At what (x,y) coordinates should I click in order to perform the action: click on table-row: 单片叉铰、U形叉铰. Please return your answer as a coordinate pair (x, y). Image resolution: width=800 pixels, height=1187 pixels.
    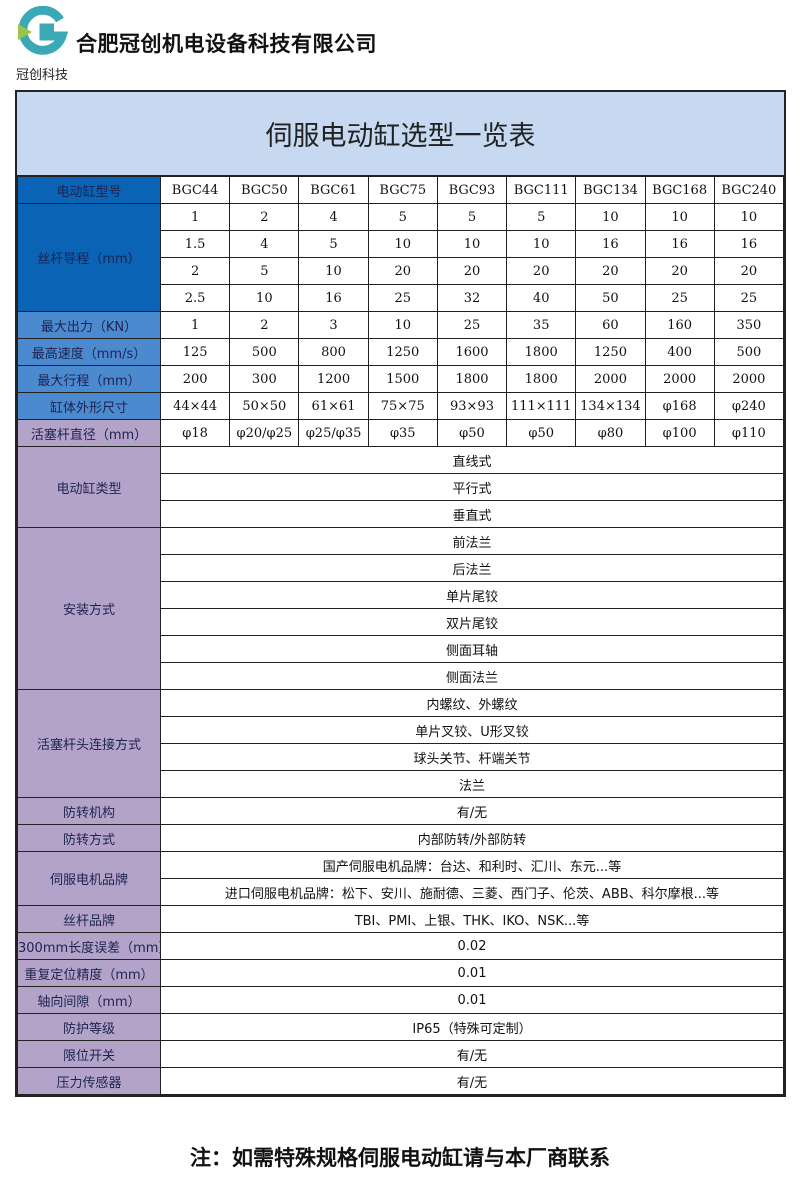
    Looking at the image, I should click on (401, 730).